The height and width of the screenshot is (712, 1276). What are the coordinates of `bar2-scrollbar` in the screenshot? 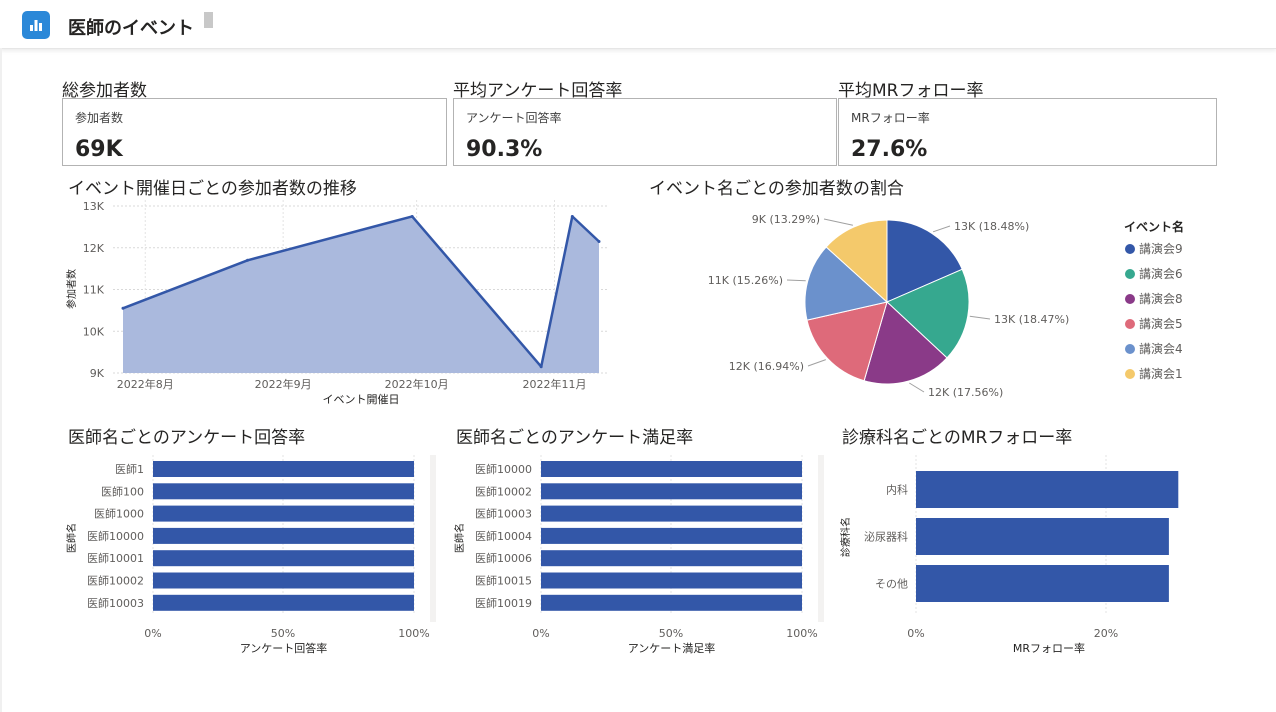 It's located at (821, 538).